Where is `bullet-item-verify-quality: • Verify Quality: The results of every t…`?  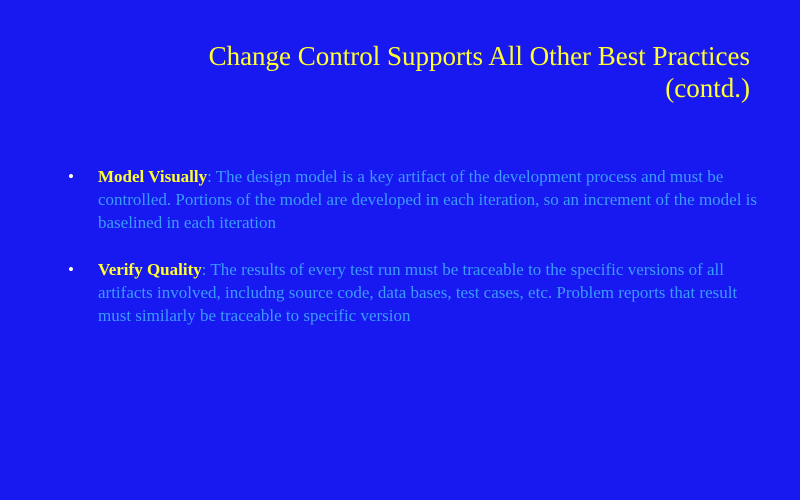
bullet-item-verify-quality: • Verify Quality: The results of every t… is located at coordinates (416, 292).